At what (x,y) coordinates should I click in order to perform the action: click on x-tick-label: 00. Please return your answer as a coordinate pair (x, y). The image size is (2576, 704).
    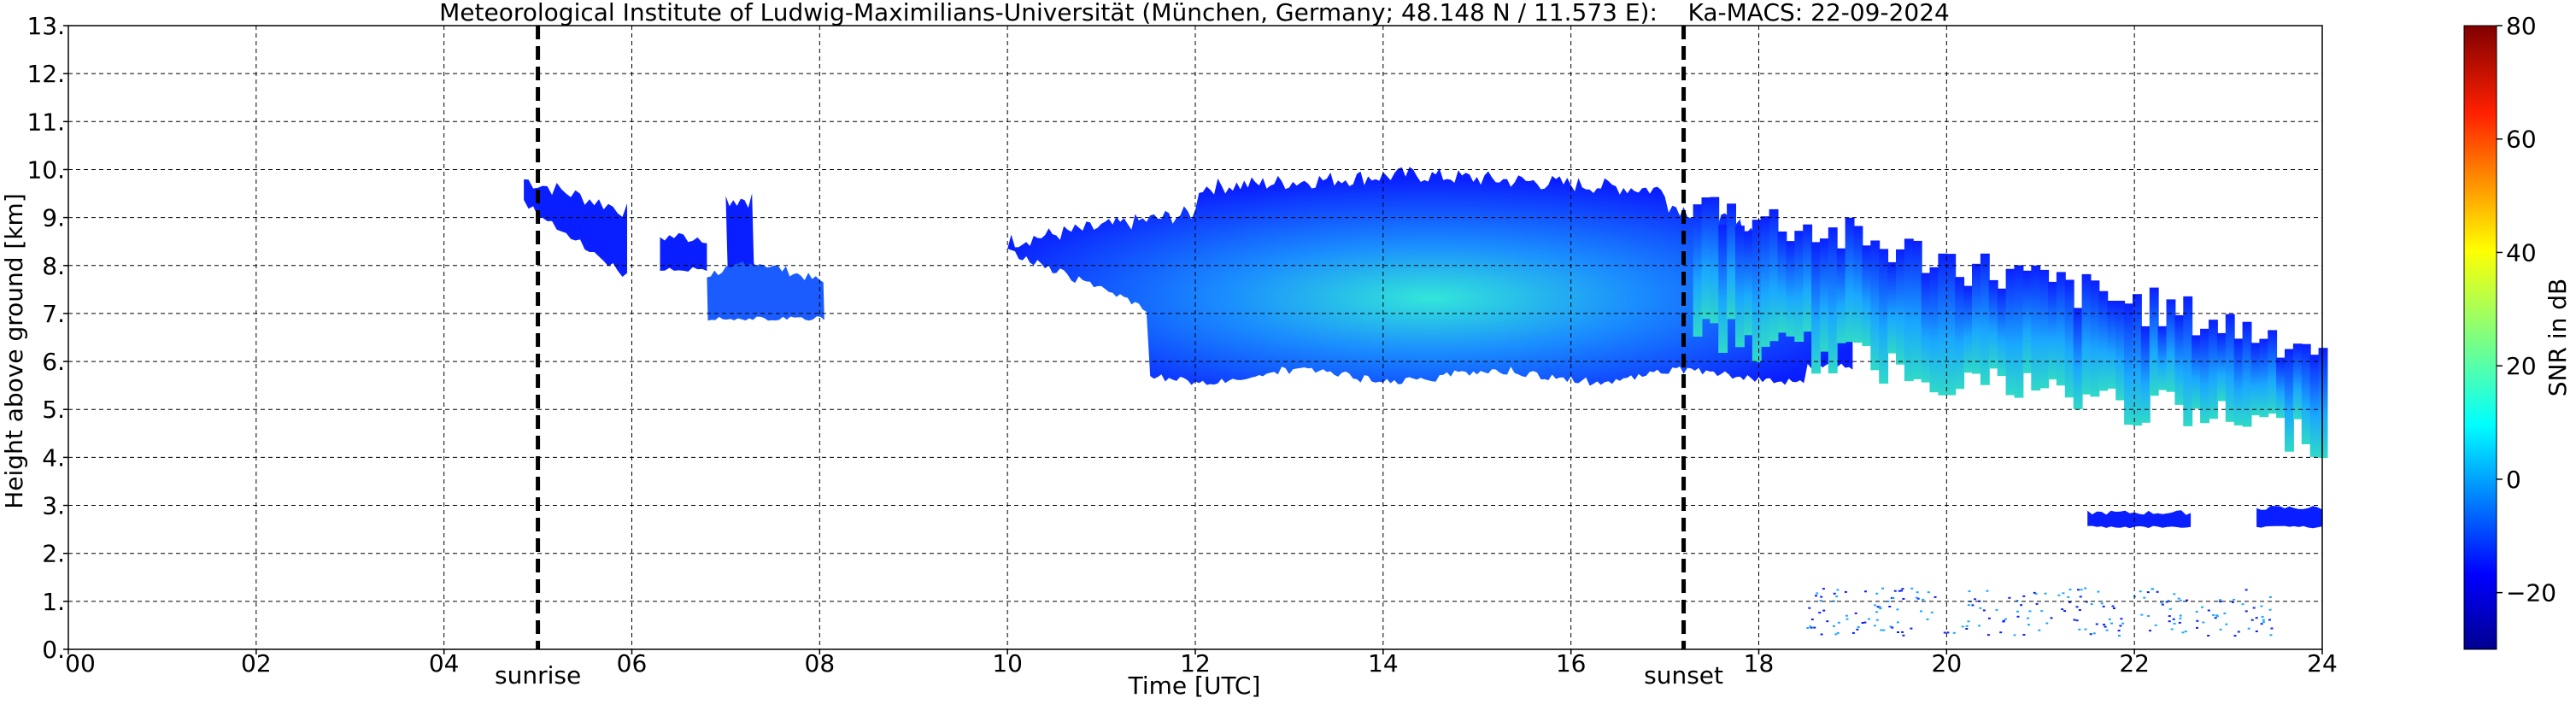
    Looking at the image, I should click on (80, 663).